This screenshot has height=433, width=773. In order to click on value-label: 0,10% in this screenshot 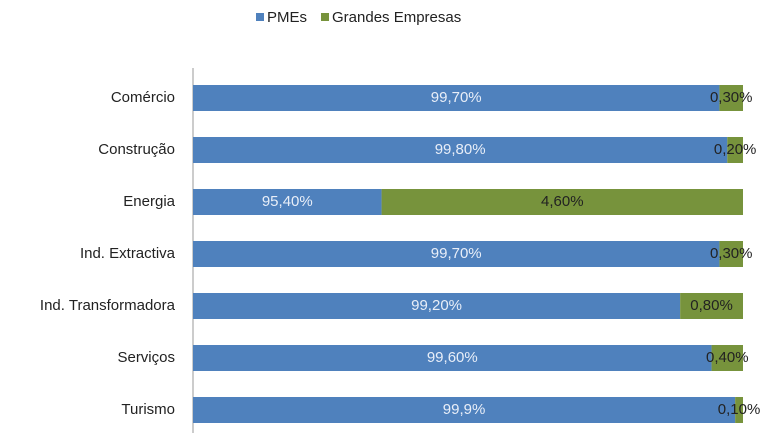, I will do `click(739, 409)`.